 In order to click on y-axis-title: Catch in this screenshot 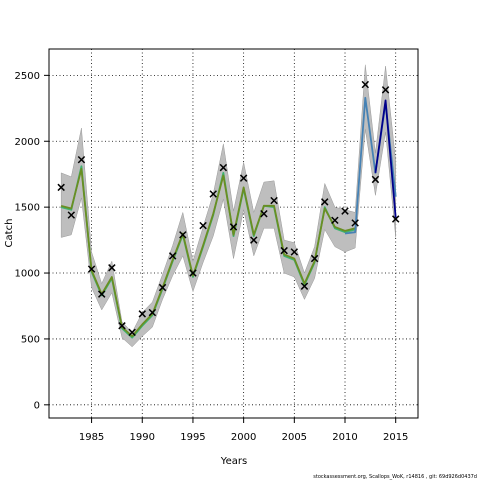, I will do `click(9, 233)`.